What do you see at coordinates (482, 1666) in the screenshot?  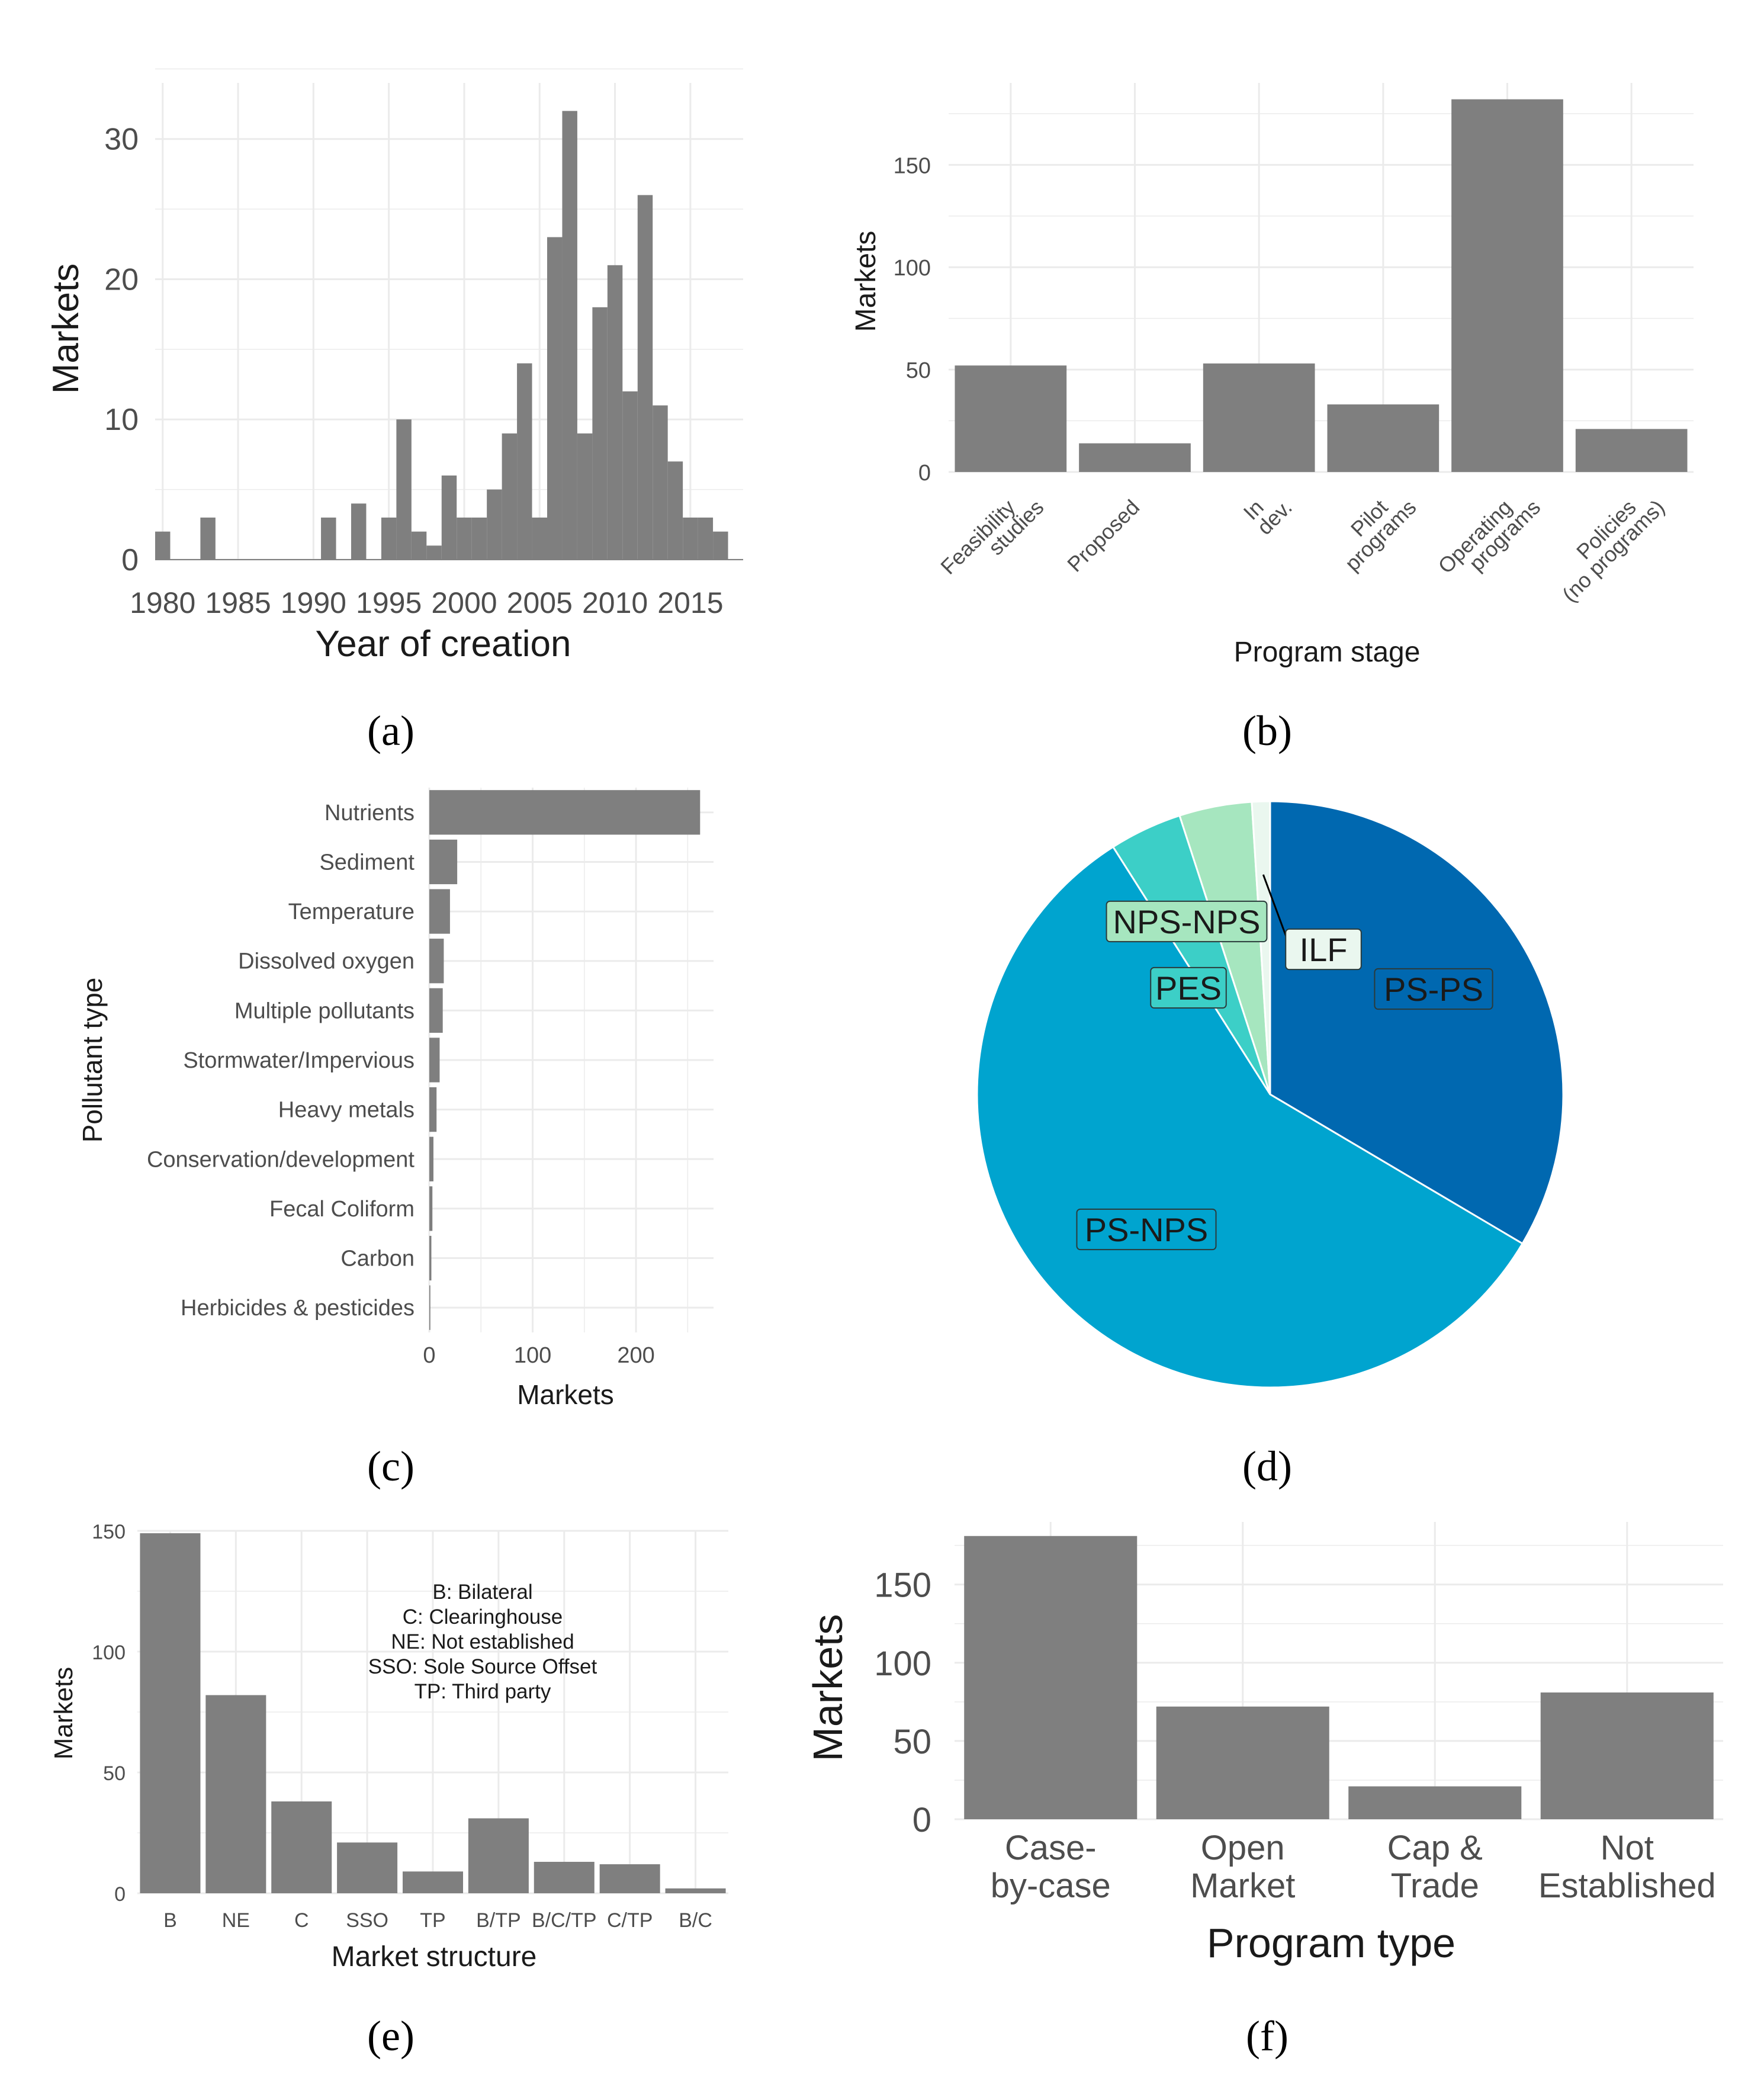 I see `legend-annotation-line: SSO: Sole Source Offset` at bounding box center [482, 1666].